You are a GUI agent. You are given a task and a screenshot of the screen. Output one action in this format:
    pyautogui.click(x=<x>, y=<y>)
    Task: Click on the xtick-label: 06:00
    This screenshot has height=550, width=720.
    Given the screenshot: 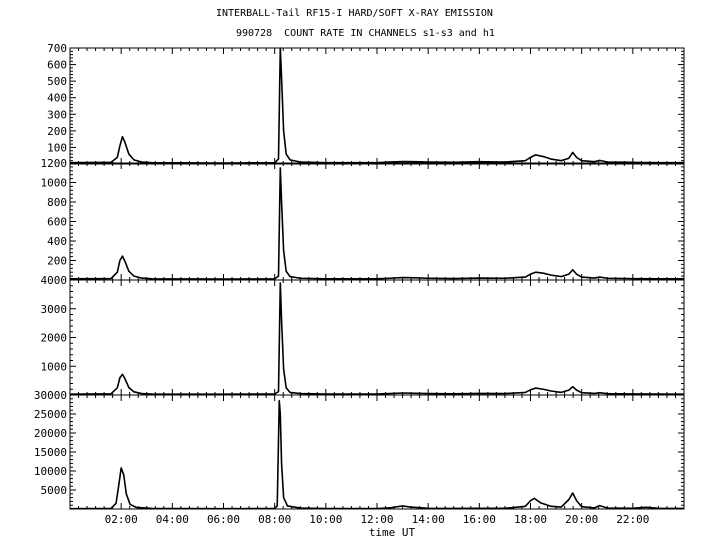 What is the action you would take?
    pyautogui.click(x=223, y=519)
    